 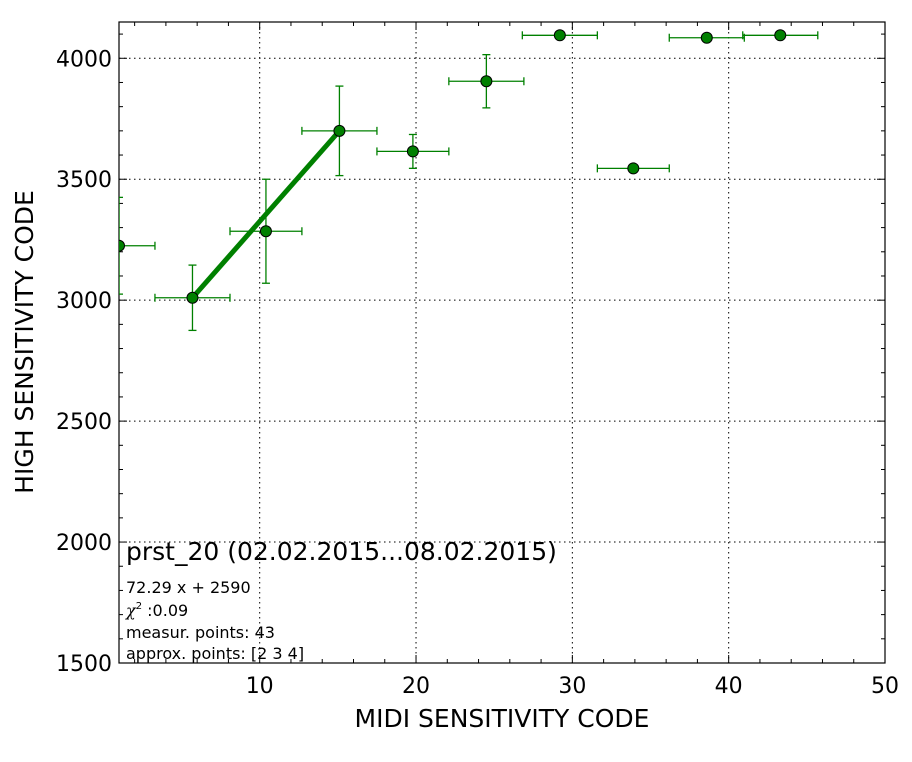 What do you see at coordinates (84, 301) in the screenshot?
I see `y-tick-label: 3000` at bounding box center [84, 301].